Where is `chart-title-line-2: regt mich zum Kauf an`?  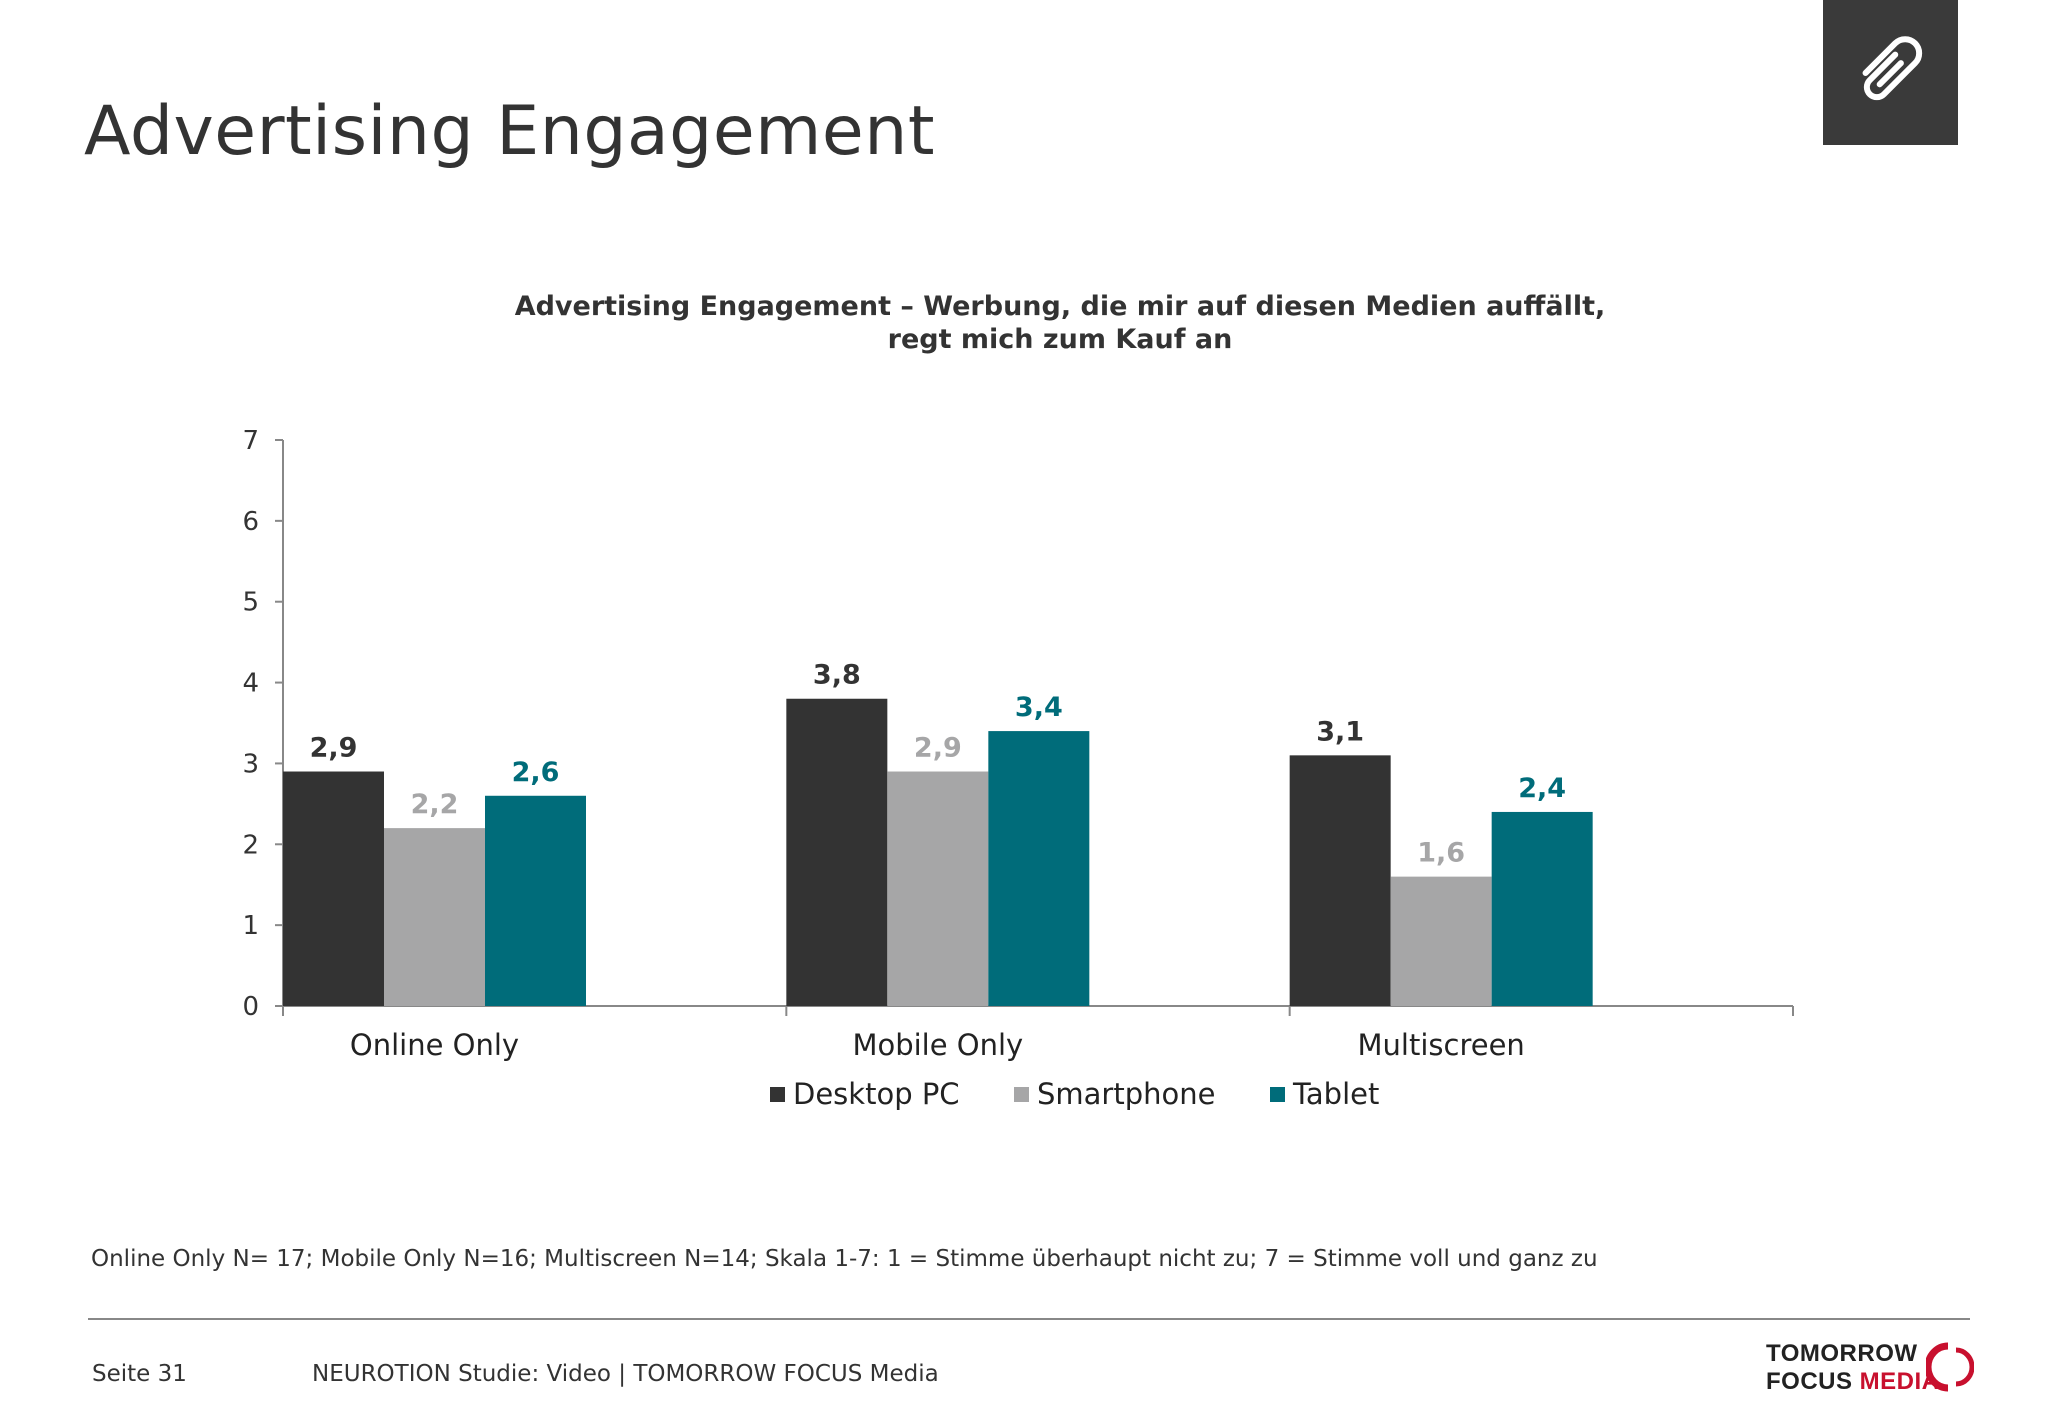
chart-title-line-2: regt mich zum Kauf an is located at coordinates (1060, 339).